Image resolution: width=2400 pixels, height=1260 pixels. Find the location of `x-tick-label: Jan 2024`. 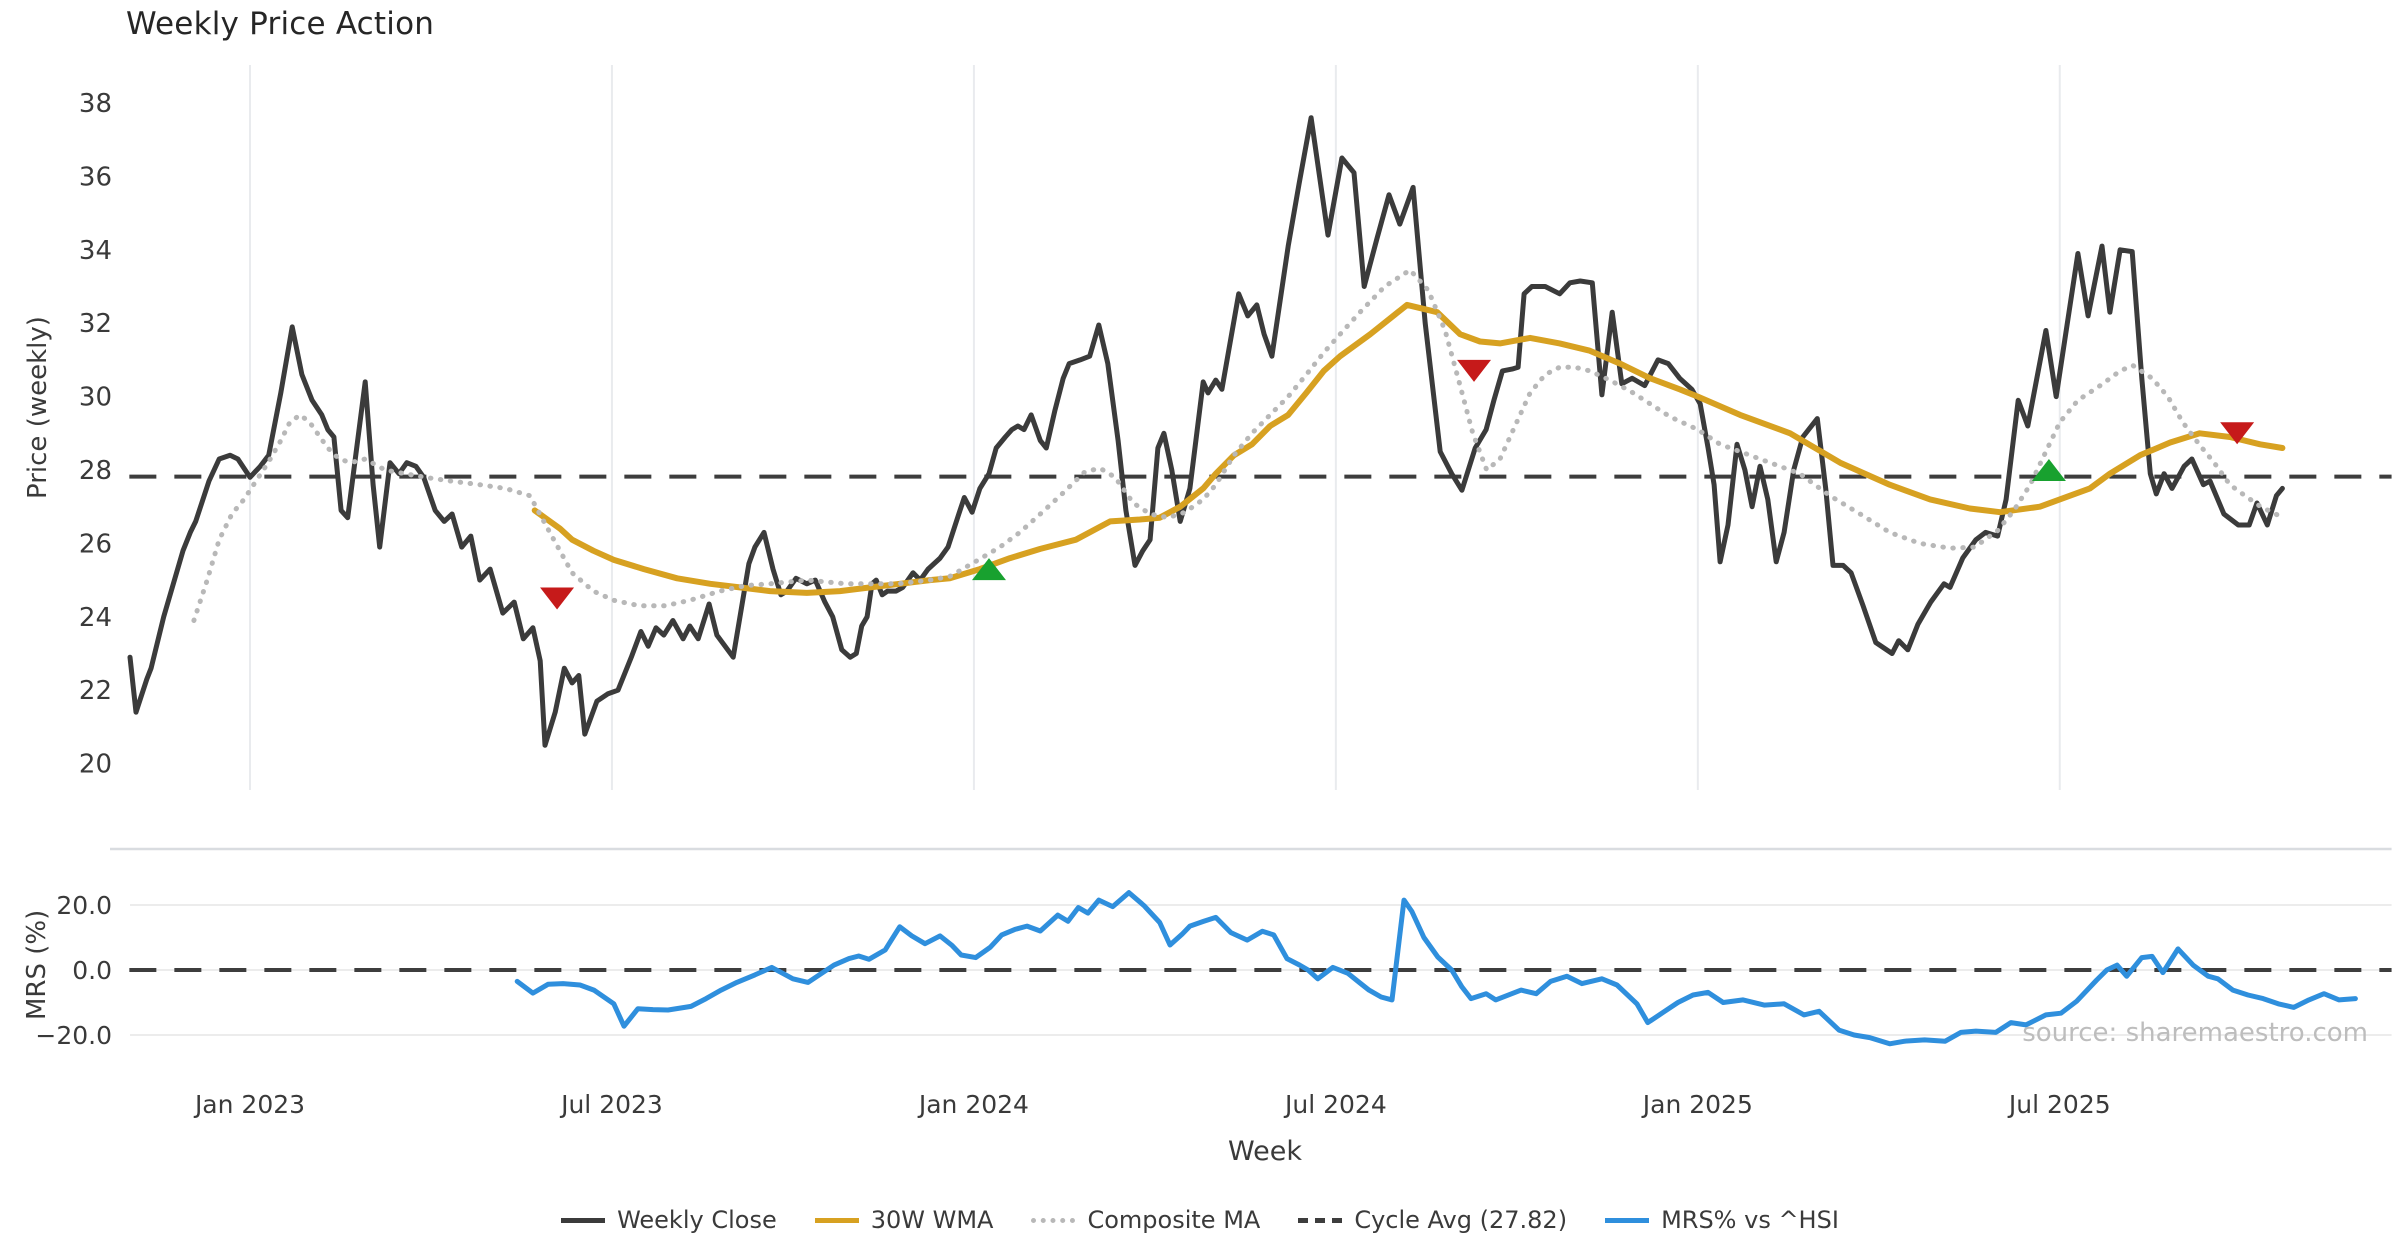

x-tick-label: Jan 2024 is located at coordinates (973, 1104).